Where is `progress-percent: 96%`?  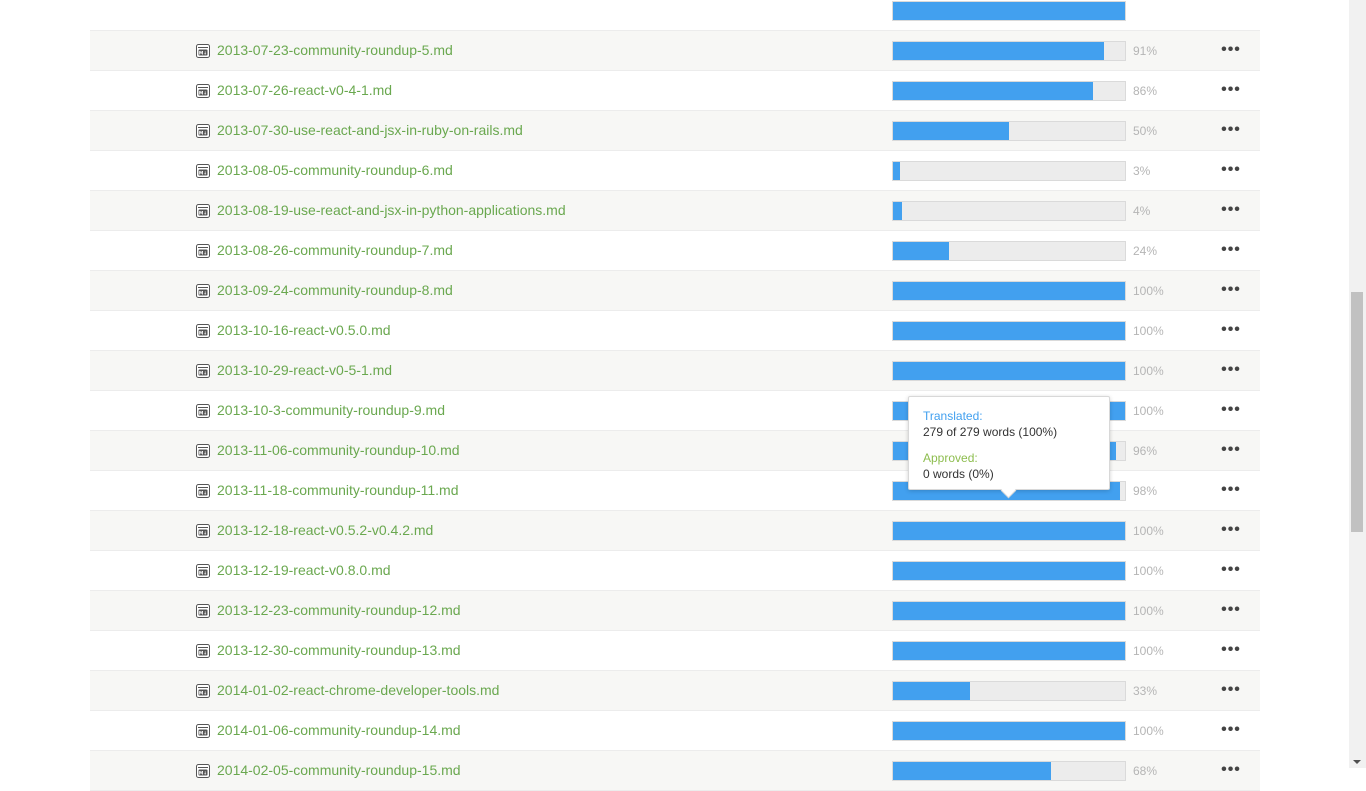 progress-percent: 96% is located at coordinates (1145, 451).